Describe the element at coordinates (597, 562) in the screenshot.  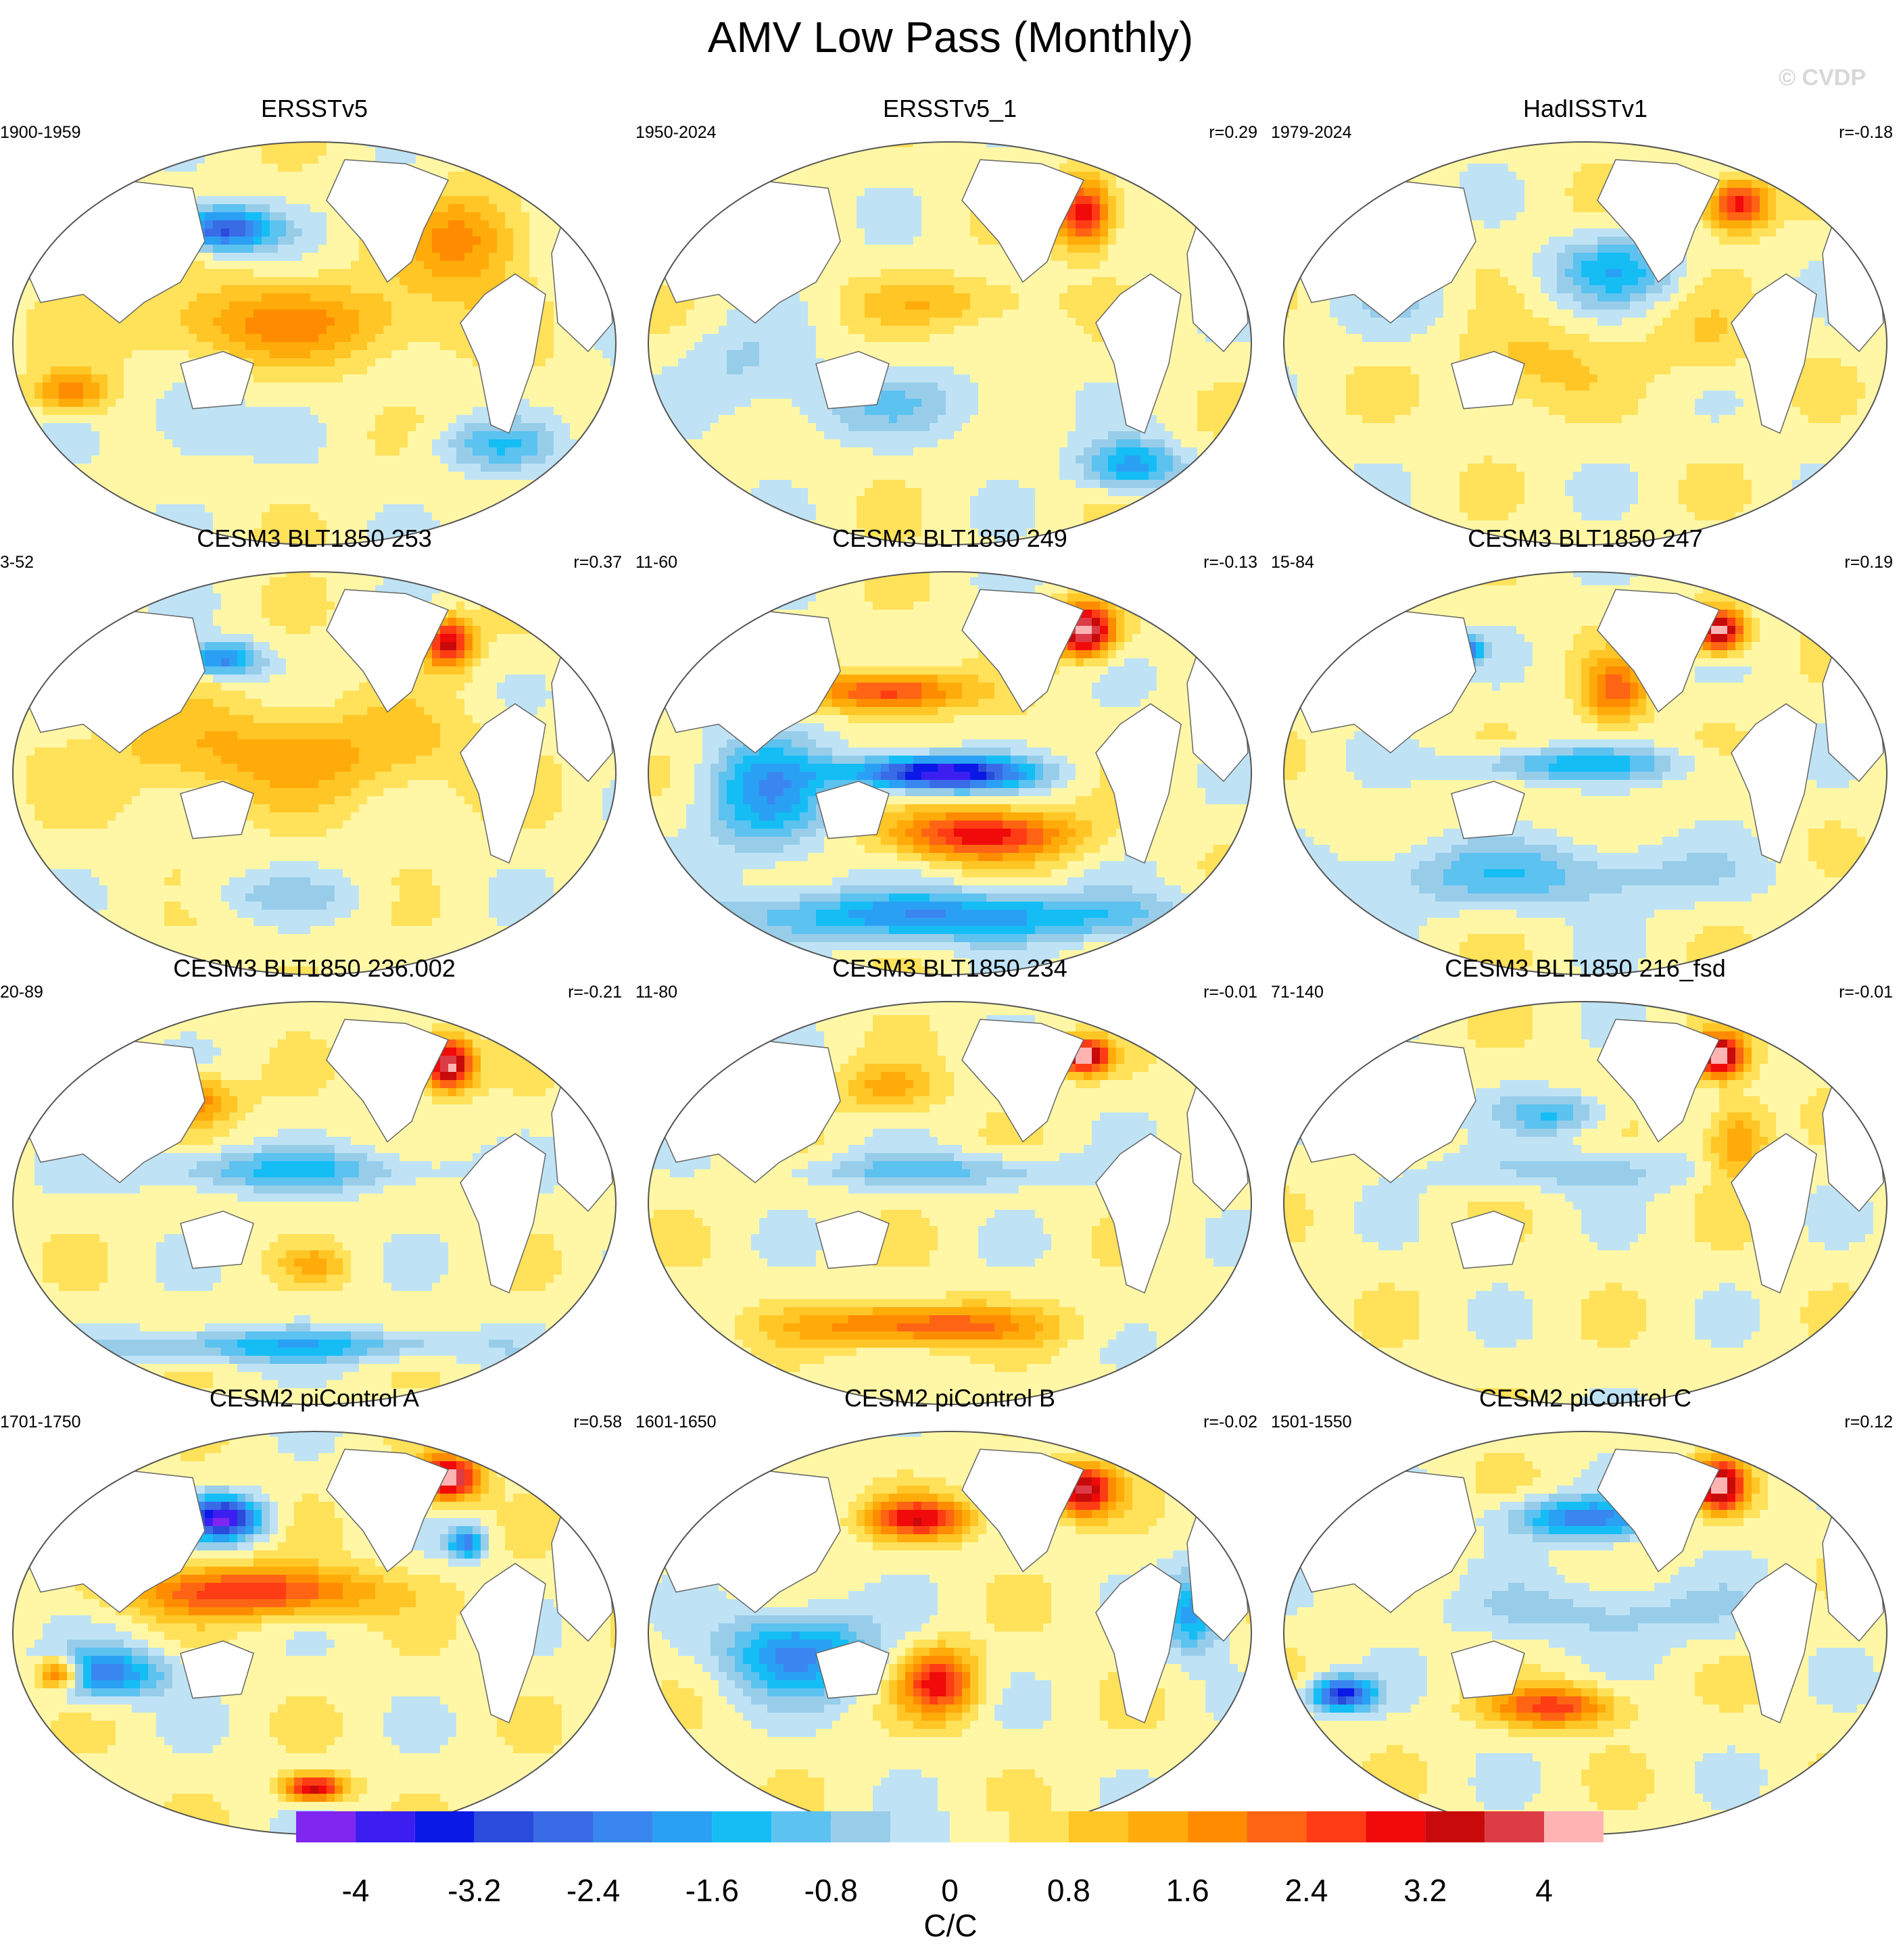
I see `panel-correlation: r=0.37` at that location.